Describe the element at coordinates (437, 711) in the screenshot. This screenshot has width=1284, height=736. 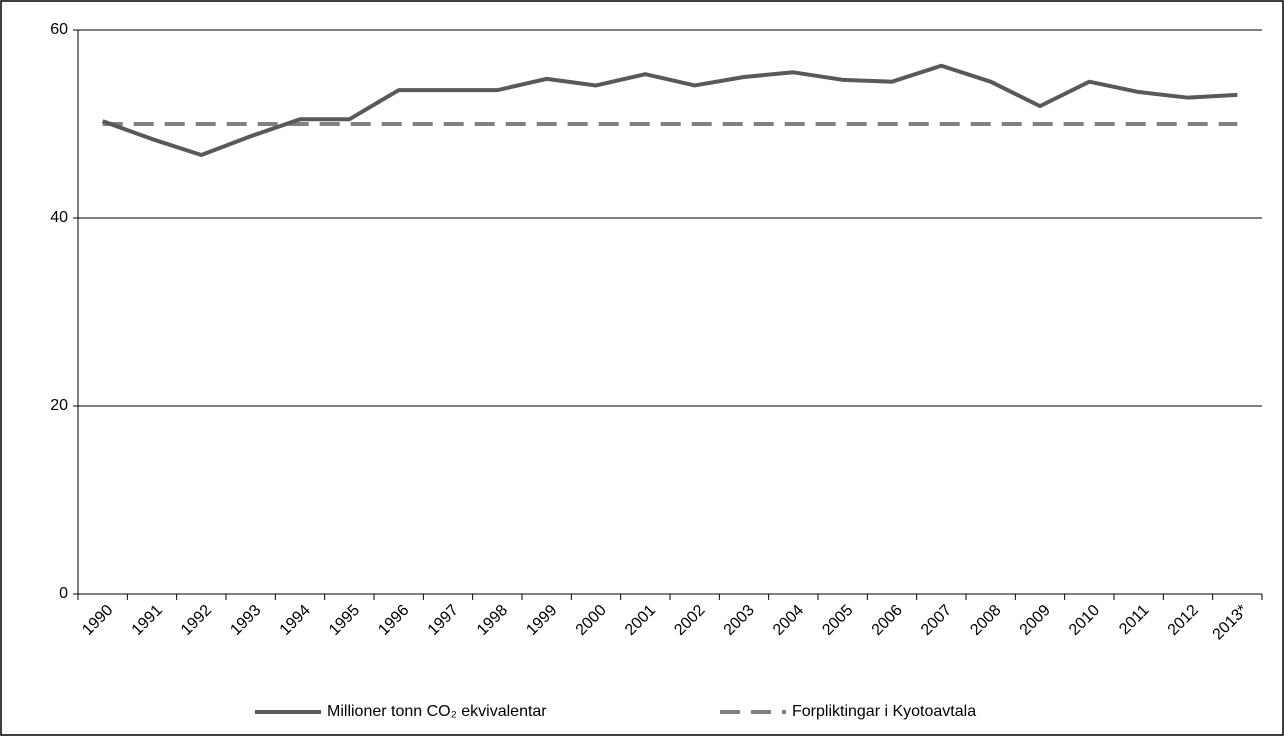
I see `legend-label: Millioner tonn CO₂ ekvivalentar` at that location.